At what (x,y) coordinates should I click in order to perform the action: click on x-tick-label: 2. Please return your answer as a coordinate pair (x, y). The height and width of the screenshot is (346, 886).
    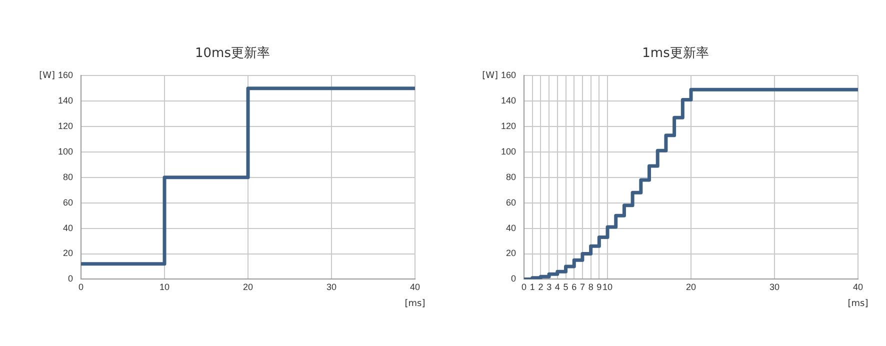
    Looking at the image, I should click on (541, 287).